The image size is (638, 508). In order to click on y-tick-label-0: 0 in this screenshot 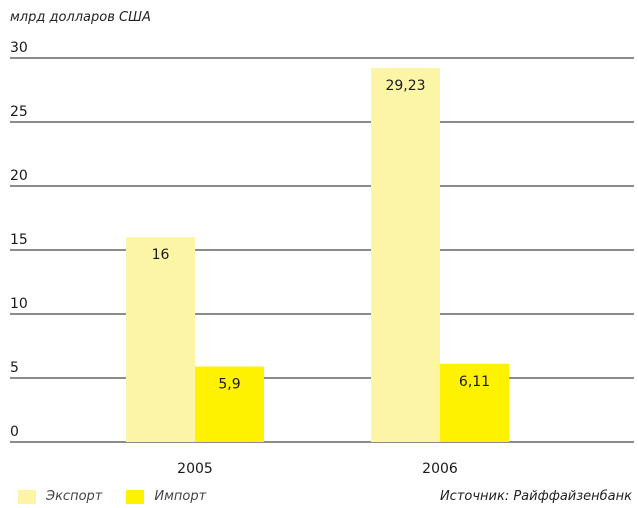, I will do `click(14, 432)`.